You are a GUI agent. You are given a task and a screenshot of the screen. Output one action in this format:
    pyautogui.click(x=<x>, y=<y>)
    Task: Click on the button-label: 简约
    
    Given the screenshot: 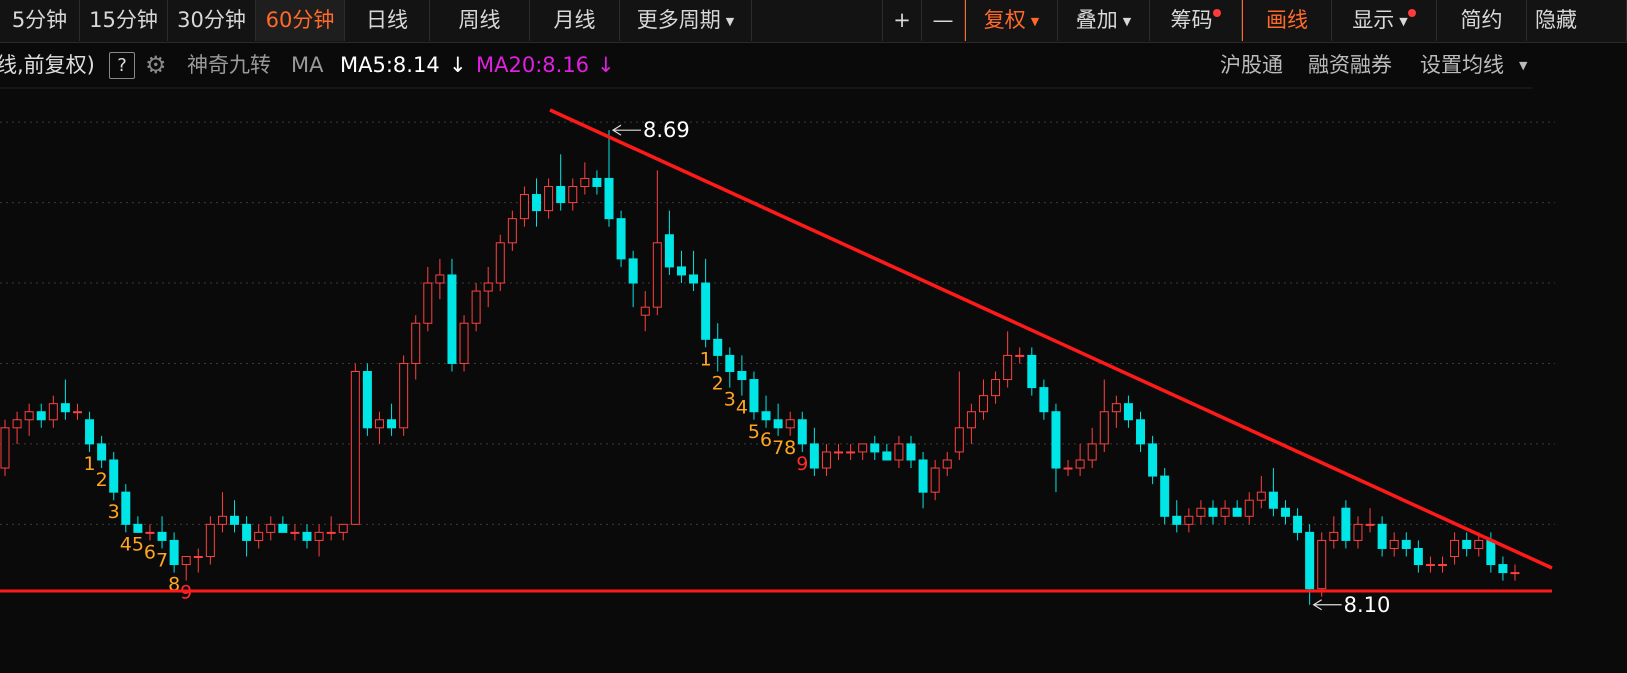 What is the action you would take?
    pyautogui.click(x=1481, y=20)
    